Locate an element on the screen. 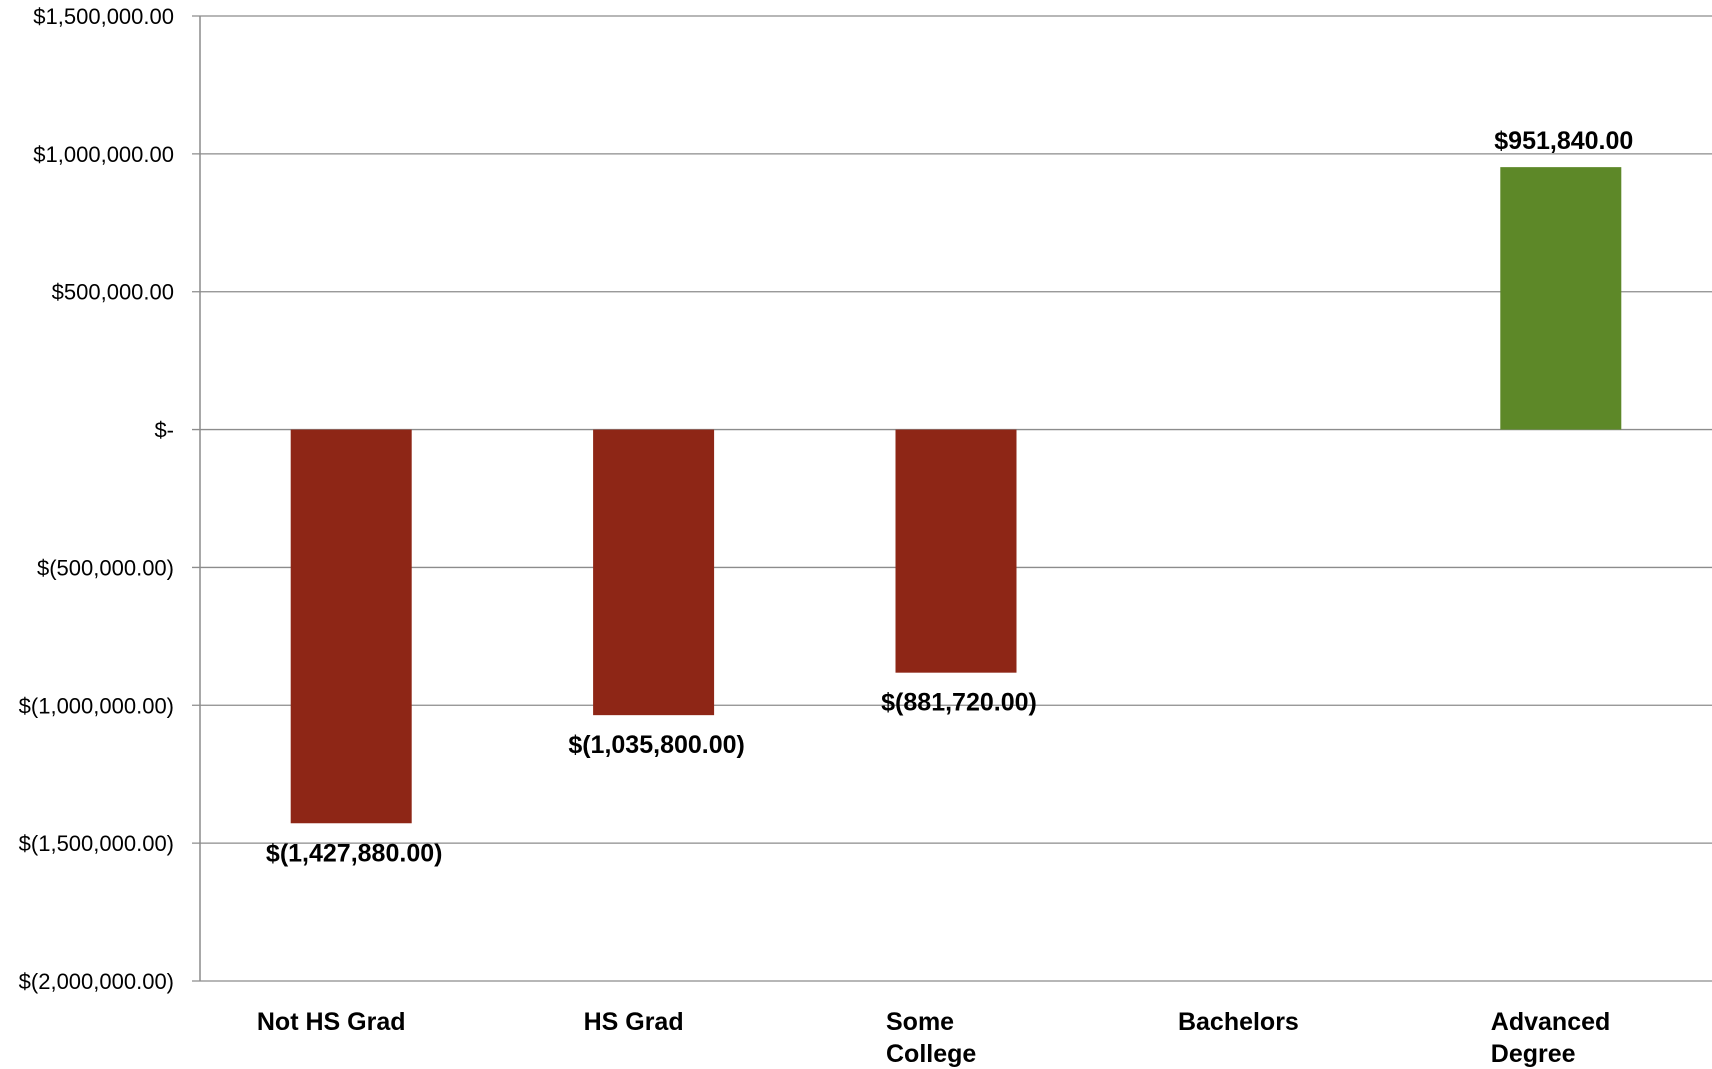  category-label: HS Grad is located at coordinates (634, 1022).